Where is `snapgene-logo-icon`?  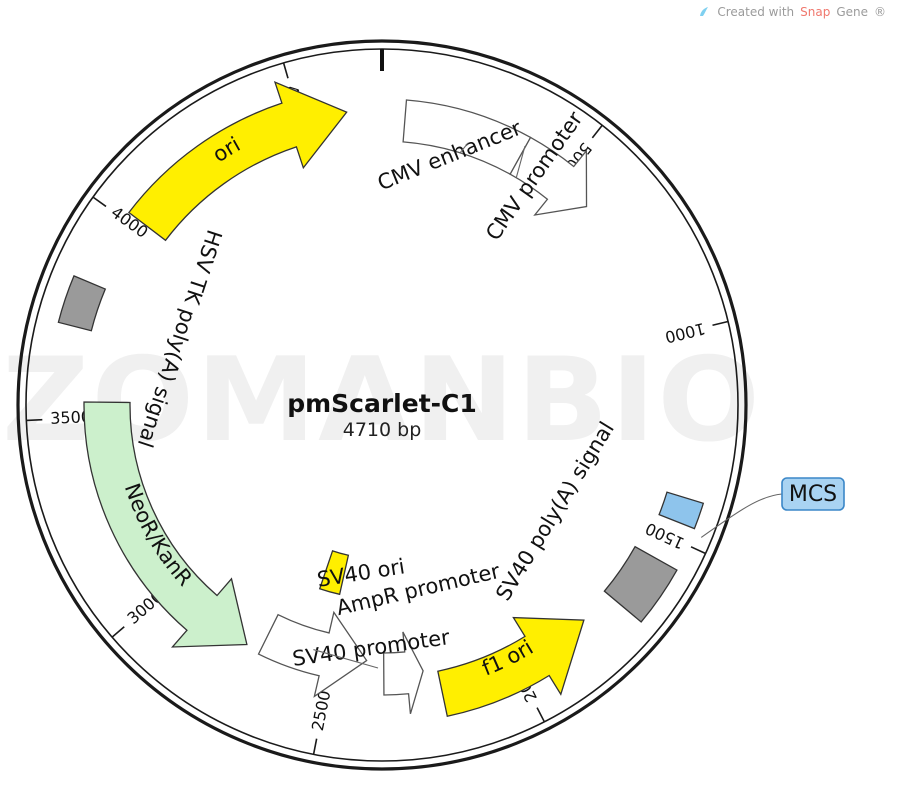 snapgene-logo-icon is located at coordinates (704, 11).